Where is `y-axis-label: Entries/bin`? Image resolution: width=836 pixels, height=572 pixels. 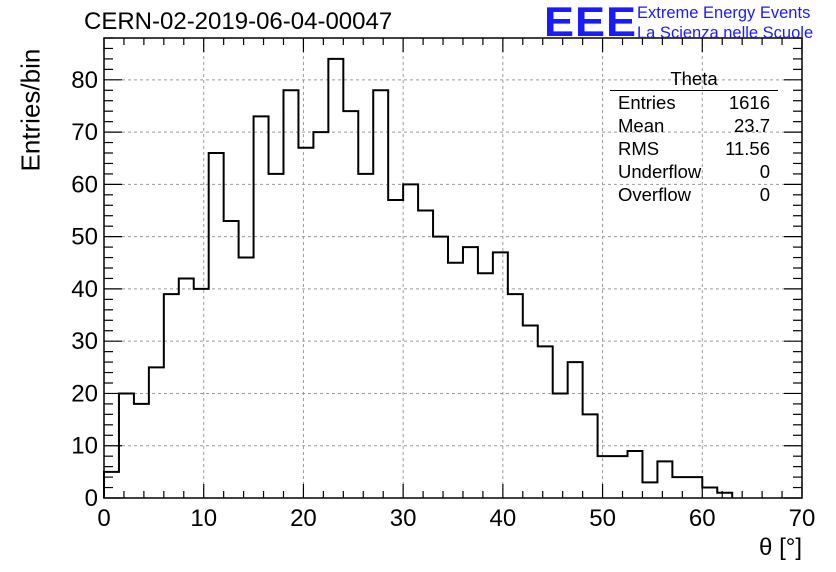 y-axis-label: Entries/bin is located at coordinates (30, 110).